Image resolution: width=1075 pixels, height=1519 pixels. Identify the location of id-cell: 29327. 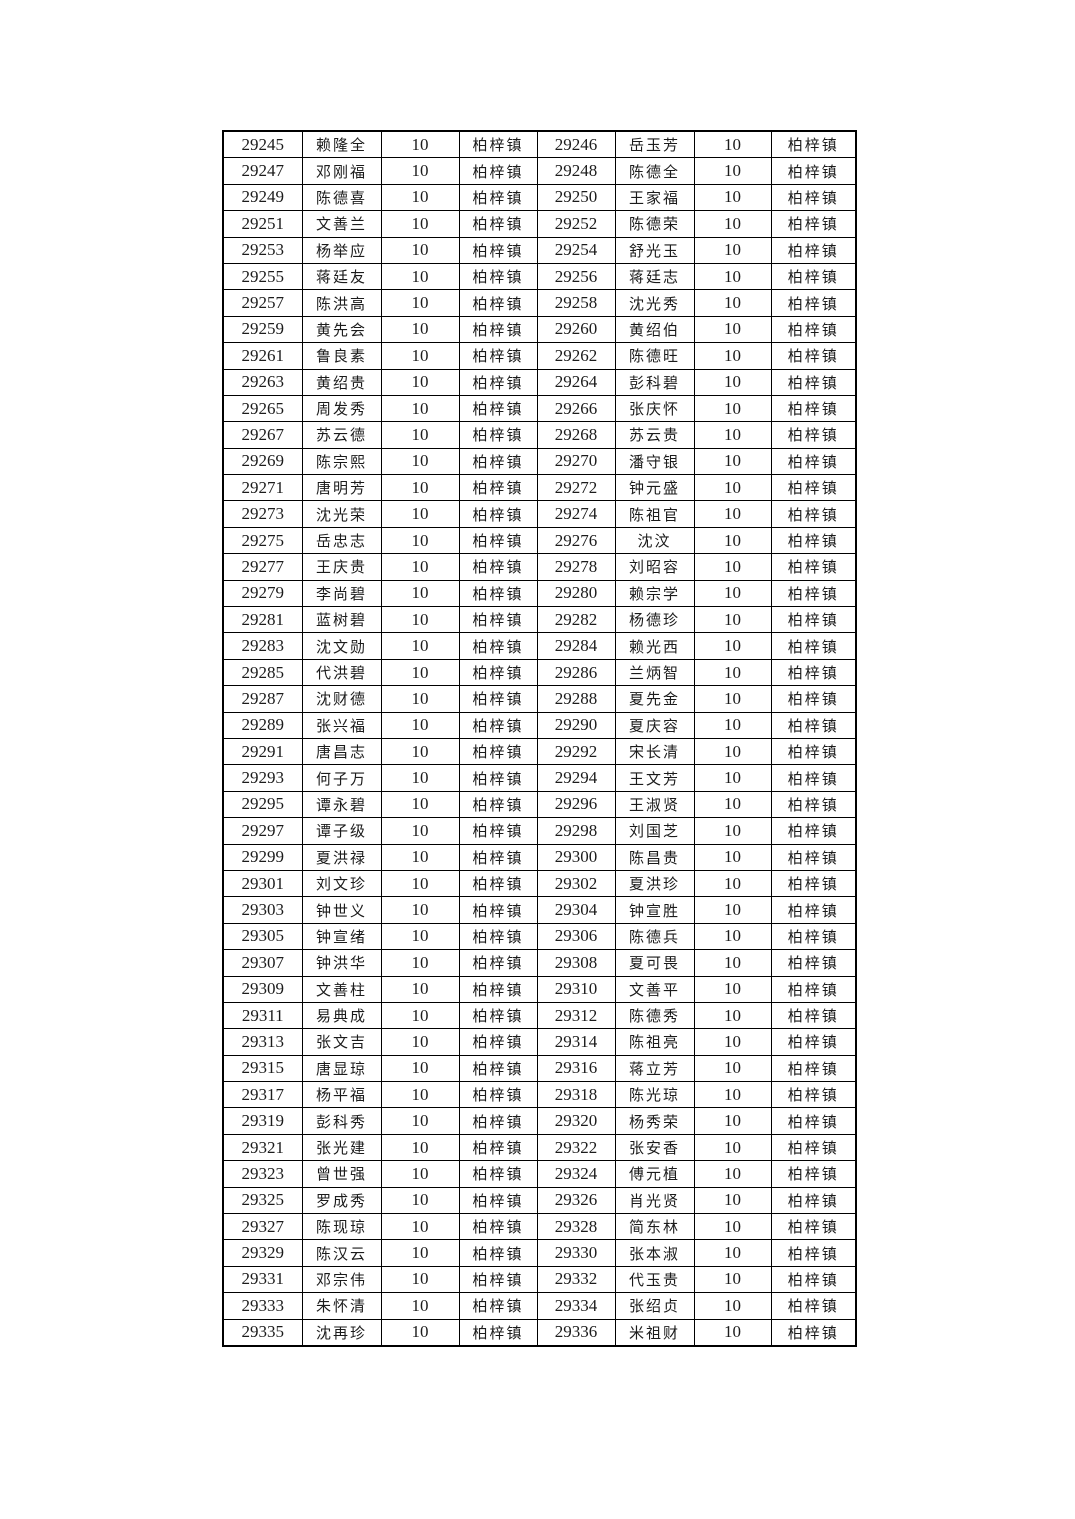
(262, 1227).